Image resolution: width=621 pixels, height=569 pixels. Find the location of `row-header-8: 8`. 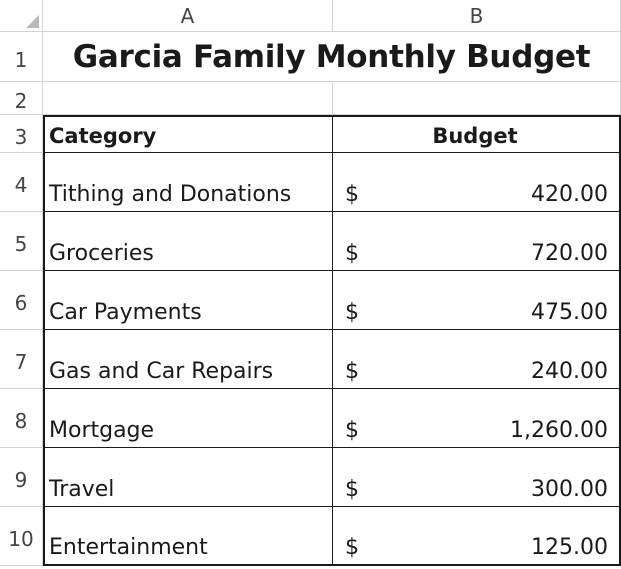

row-header-8: 8 is located at coordinates (21, 418).